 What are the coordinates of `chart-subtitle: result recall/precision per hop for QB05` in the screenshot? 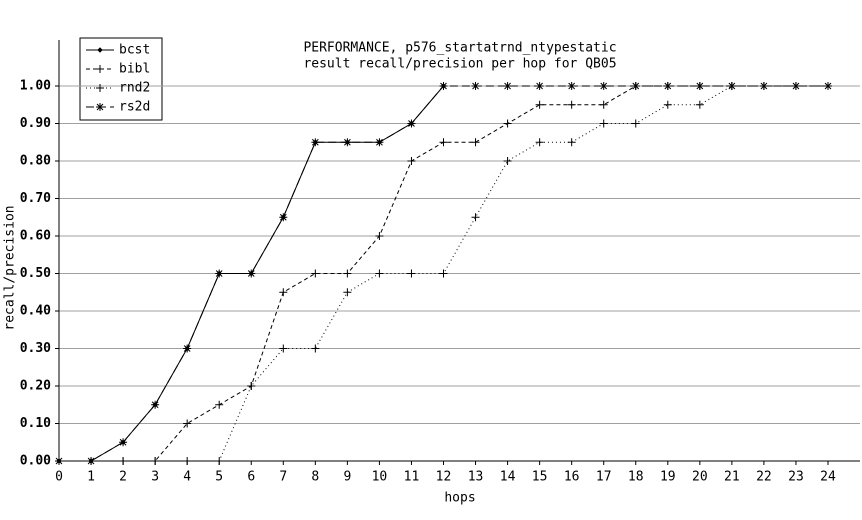 It's located at (459, 64).